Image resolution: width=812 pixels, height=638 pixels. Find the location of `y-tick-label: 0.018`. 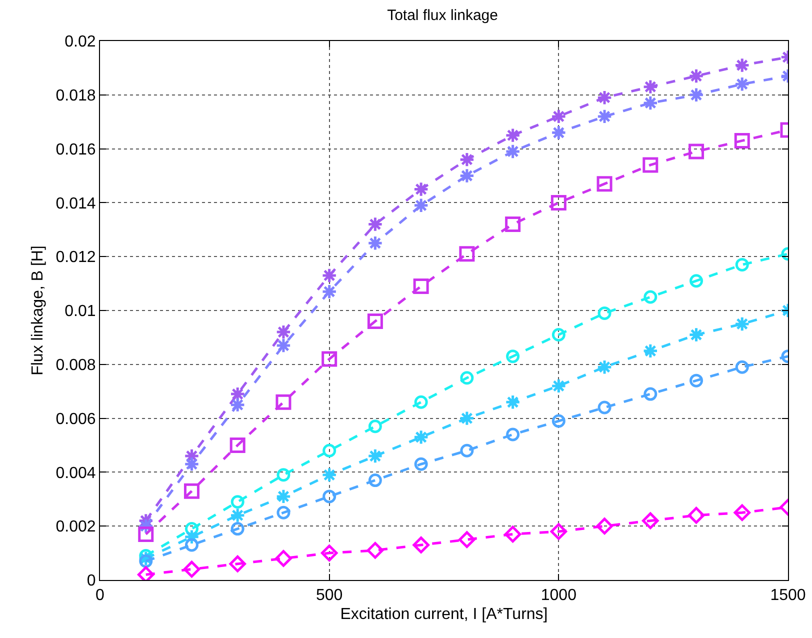

y-tick-label: 0.018 is located at coordinates (76, 96).